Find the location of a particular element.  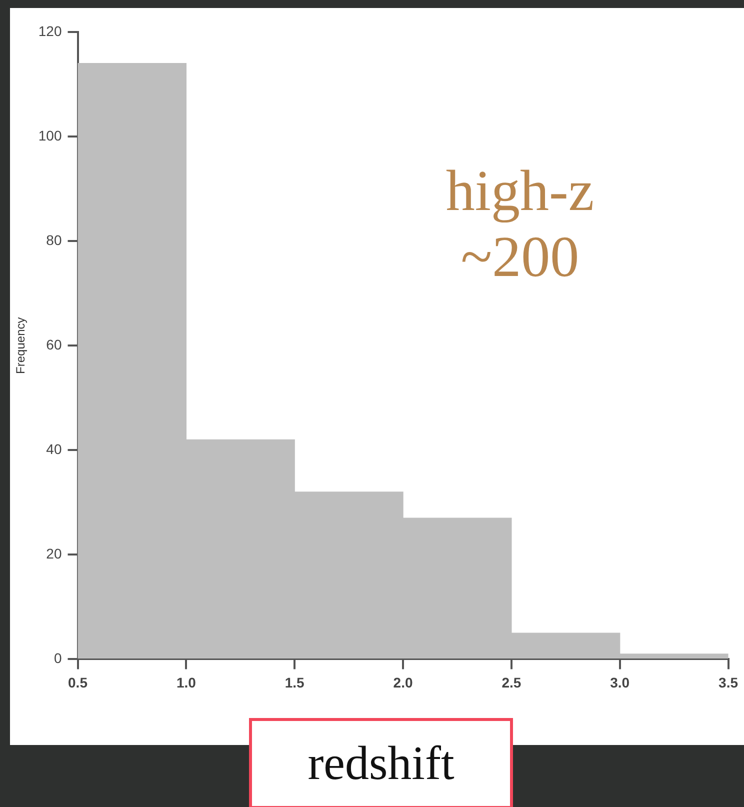

x-tick-label: 3.0 is located at coordinates (620, 682).